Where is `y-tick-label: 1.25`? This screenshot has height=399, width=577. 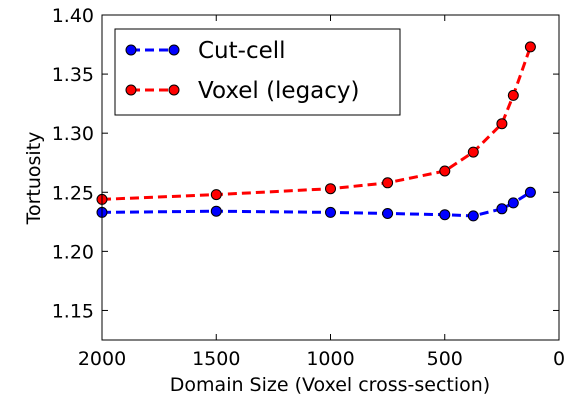
y-tick-label: 1.25 is located at coordinates (73, 193).